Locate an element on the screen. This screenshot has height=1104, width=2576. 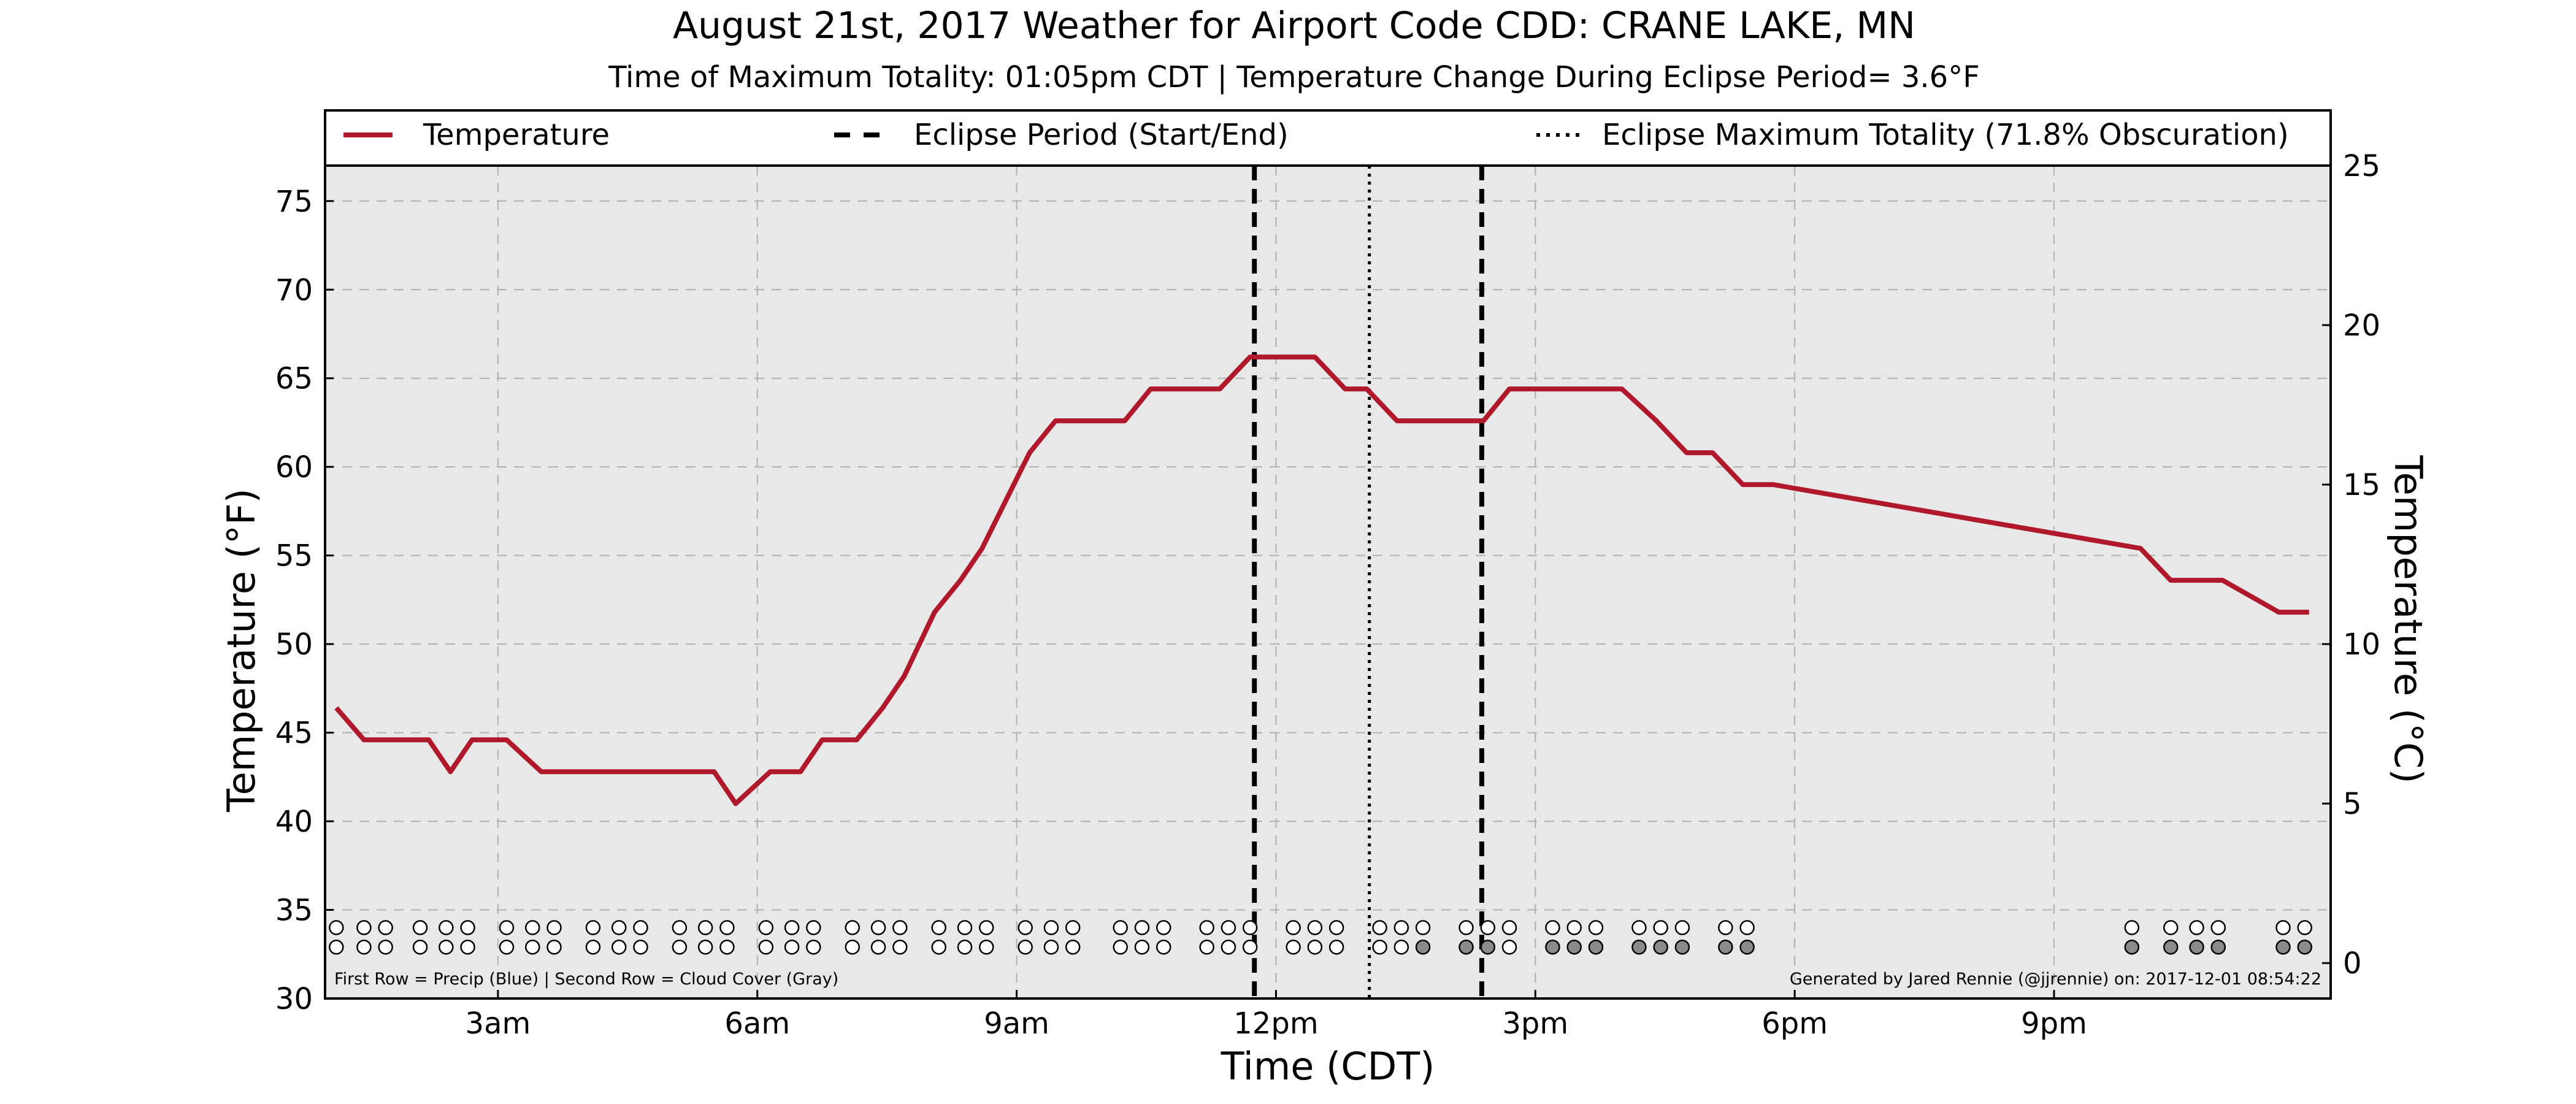
y-right-tick-label: 25 is located at coordinates (2361, 166).